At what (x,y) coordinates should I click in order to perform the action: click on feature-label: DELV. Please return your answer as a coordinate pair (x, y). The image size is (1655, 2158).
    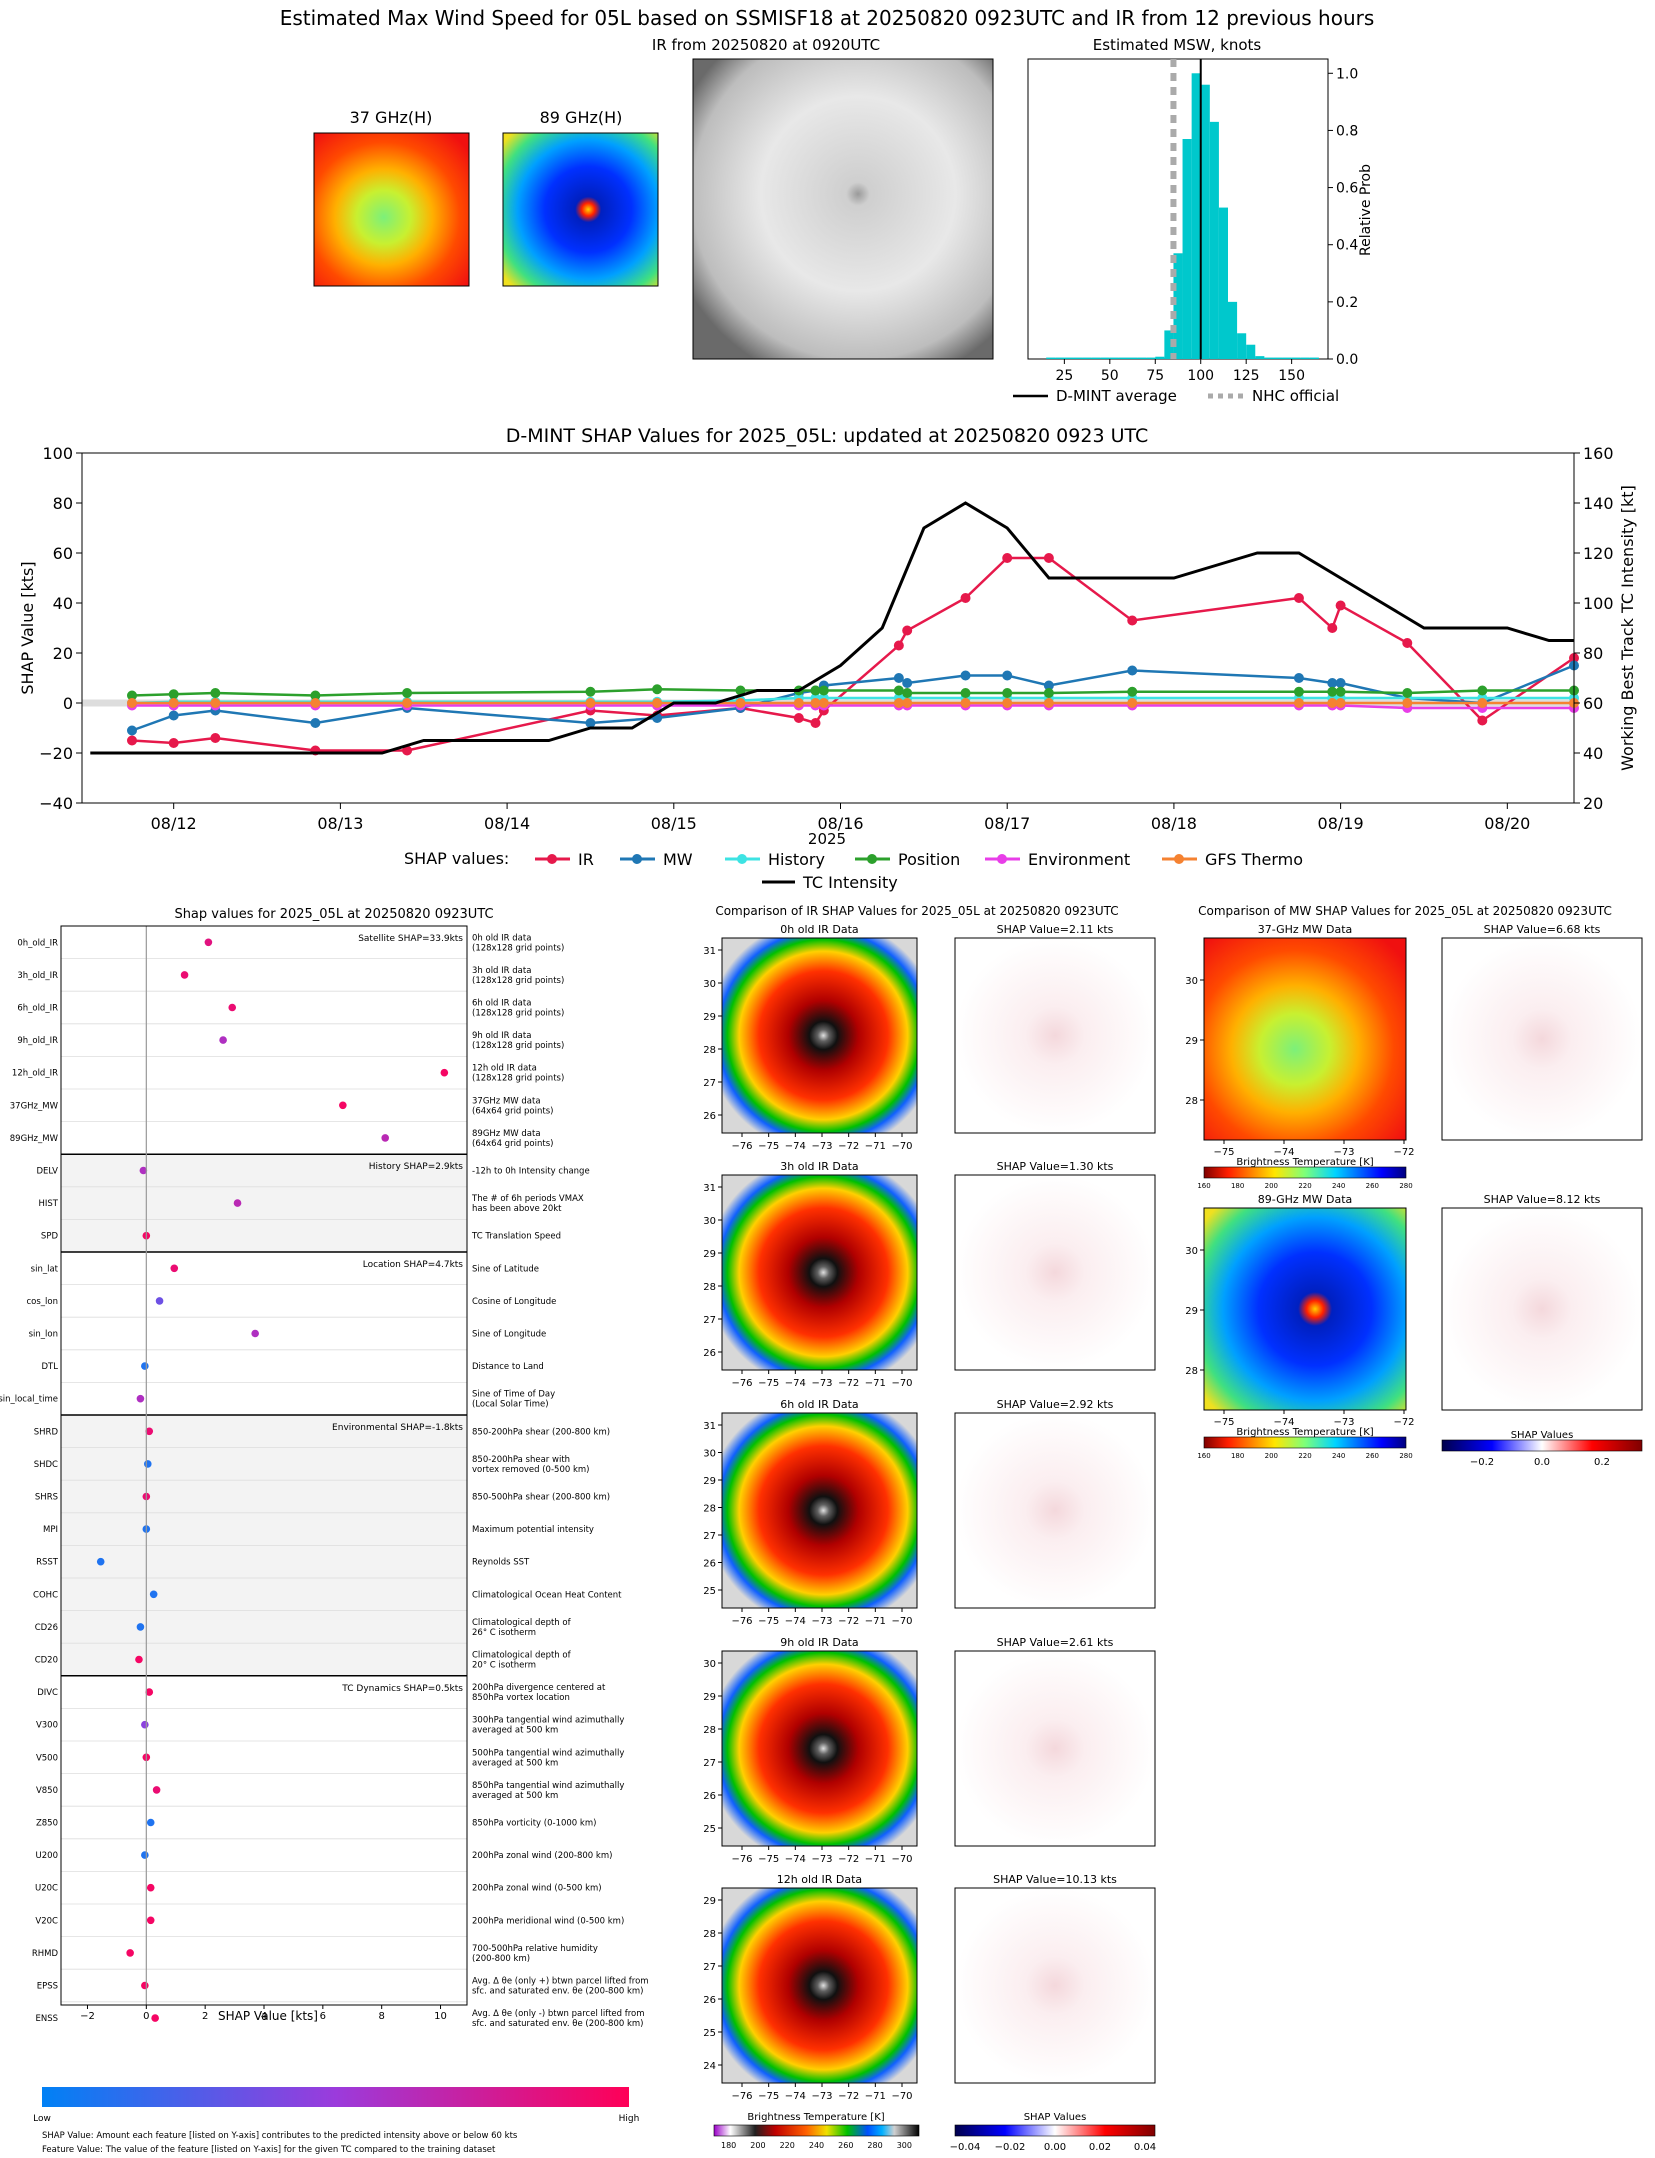
    Looking at the image, I should click on (47, 1172).